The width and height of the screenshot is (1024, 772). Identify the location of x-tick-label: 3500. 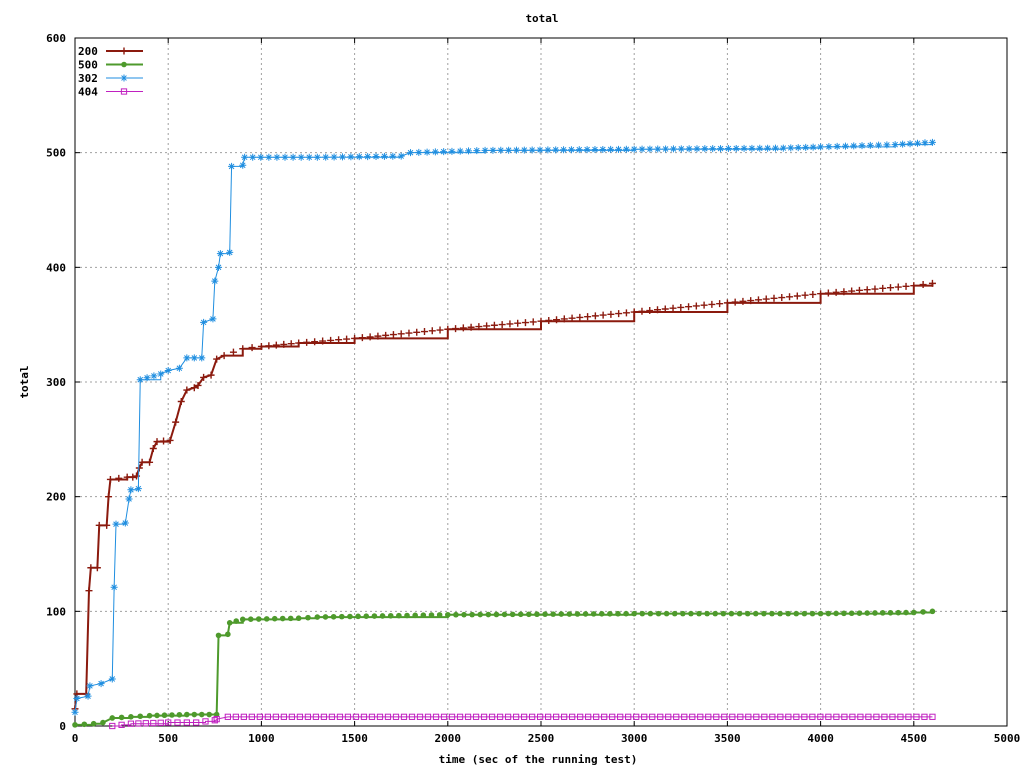
(727, 738).